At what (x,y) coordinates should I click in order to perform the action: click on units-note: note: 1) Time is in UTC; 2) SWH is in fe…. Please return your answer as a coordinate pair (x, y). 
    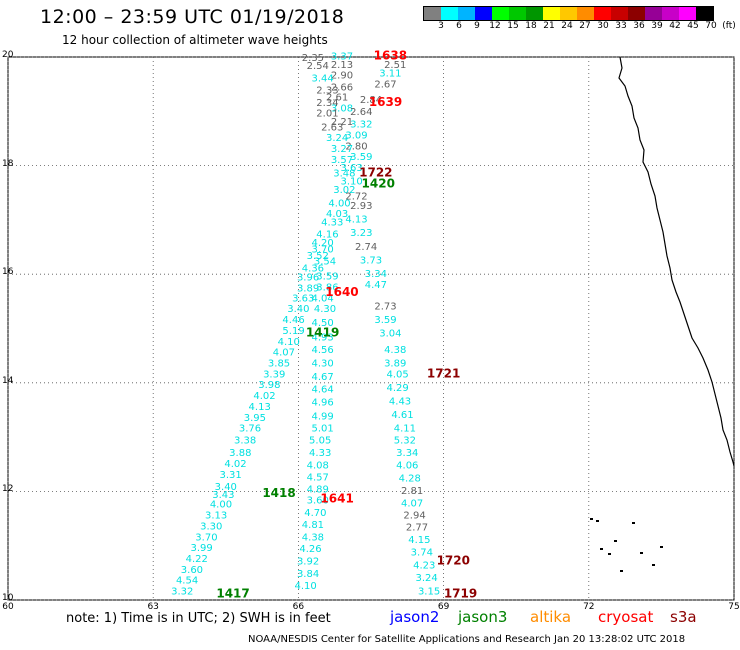
    Looking at the image, I should click on (198, 618).